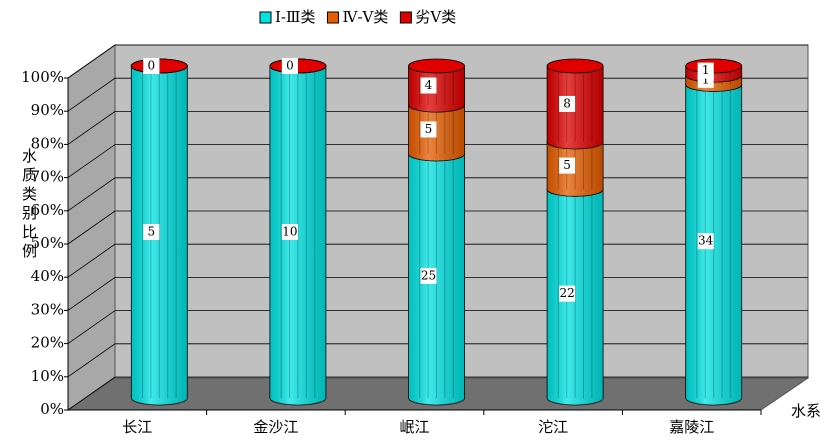  I want to click on x-axis-title: 水系, so click(806, 411).